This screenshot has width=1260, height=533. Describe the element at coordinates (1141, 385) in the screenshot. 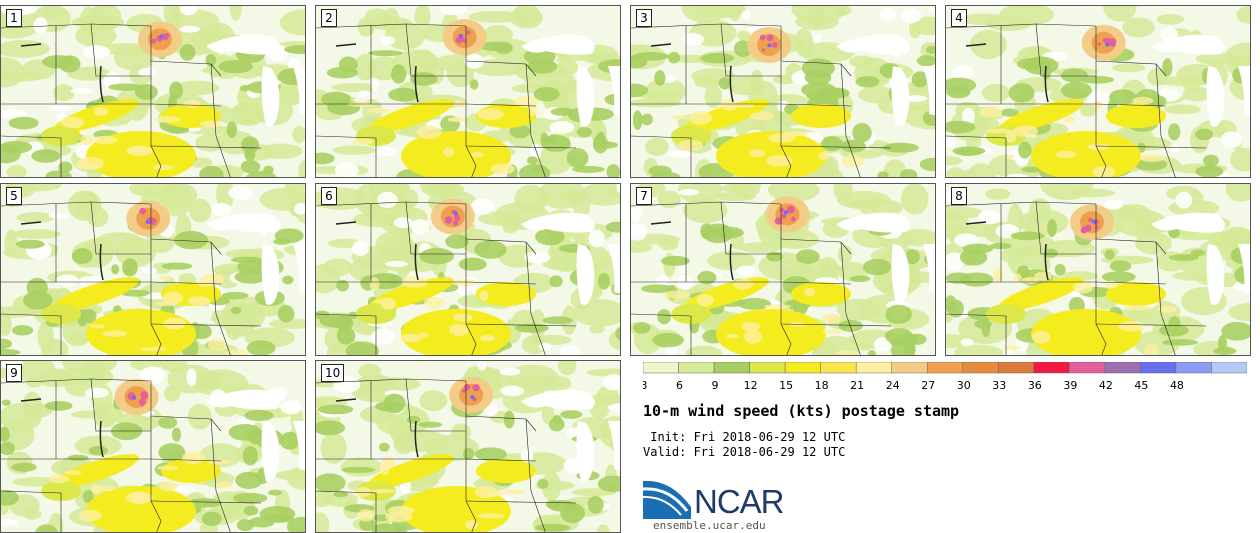

I see `colorbar-tick-label: 45` at that location.